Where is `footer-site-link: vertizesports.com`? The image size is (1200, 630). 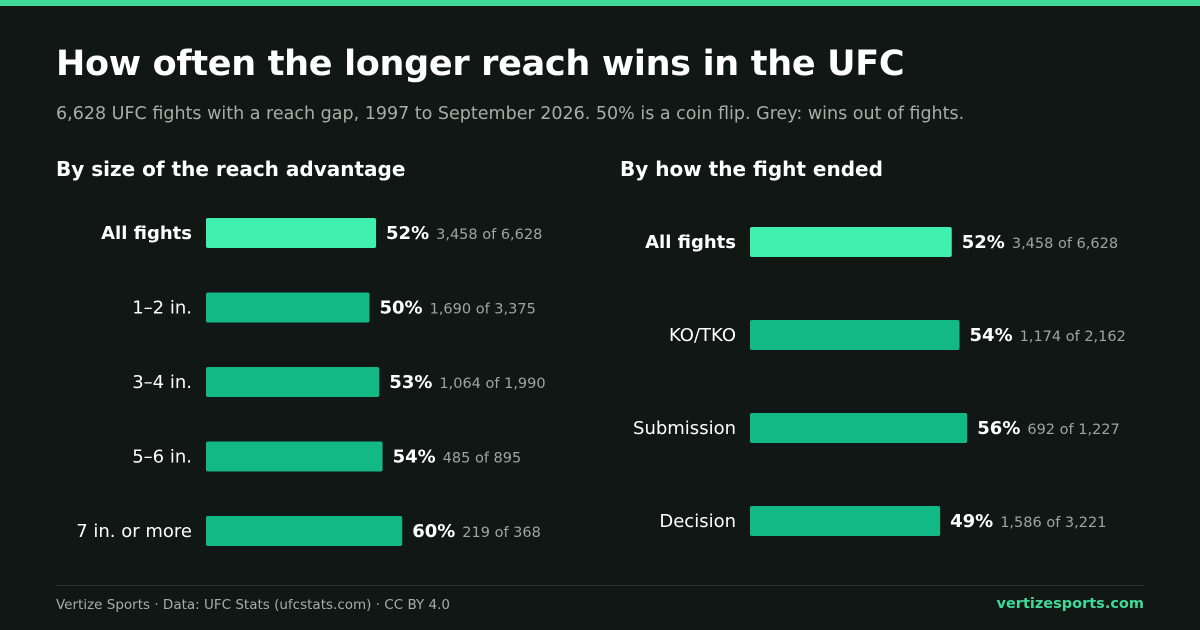 footer-site-link: vertizesports.com is located at coordinates (1070, 604).